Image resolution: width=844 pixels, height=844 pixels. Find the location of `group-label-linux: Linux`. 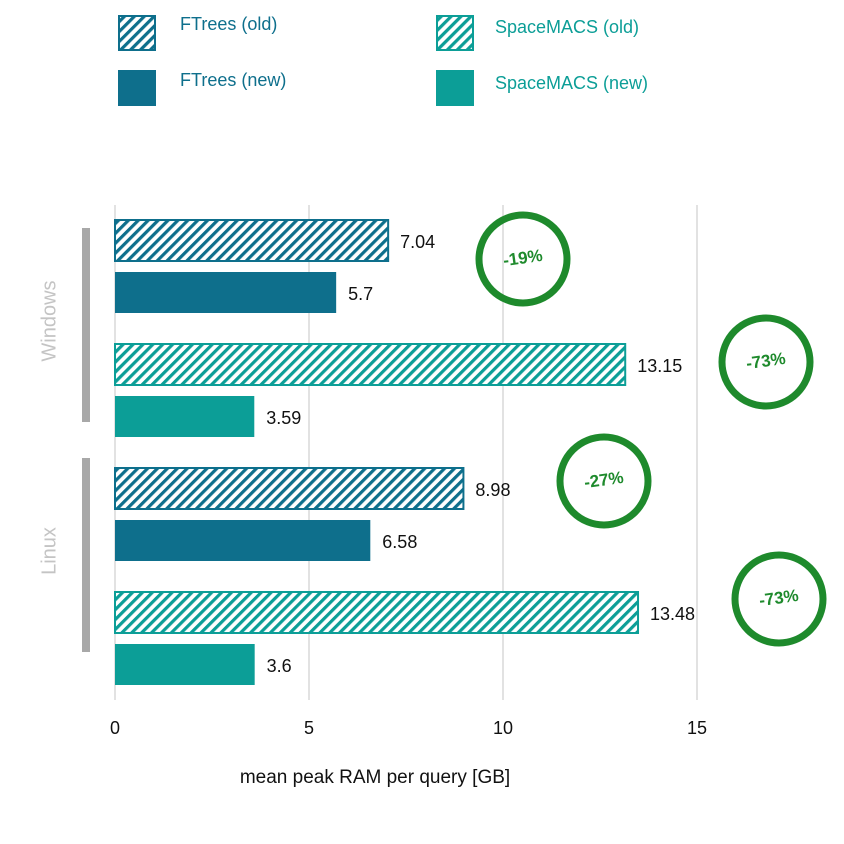

group-label-linux: Linux is located at coordinates (49, 551).